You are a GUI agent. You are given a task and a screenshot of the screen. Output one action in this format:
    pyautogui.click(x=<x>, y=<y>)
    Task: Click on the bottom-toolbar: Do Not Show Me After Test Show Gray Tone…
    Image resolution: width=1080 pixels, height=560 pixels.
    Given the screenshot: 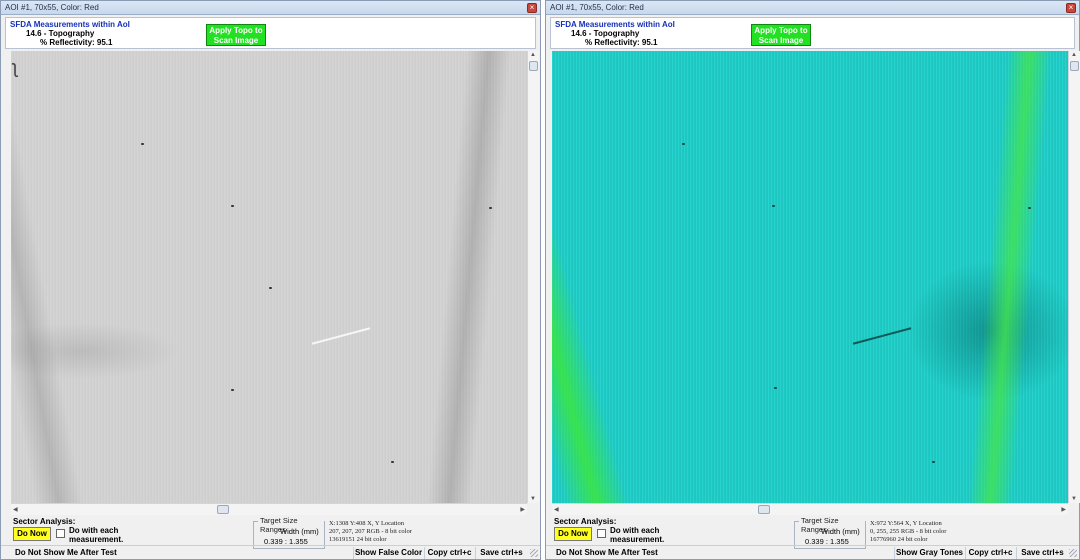 What is the action you would take?
    pyautogui.click(x=812, y=552)
    